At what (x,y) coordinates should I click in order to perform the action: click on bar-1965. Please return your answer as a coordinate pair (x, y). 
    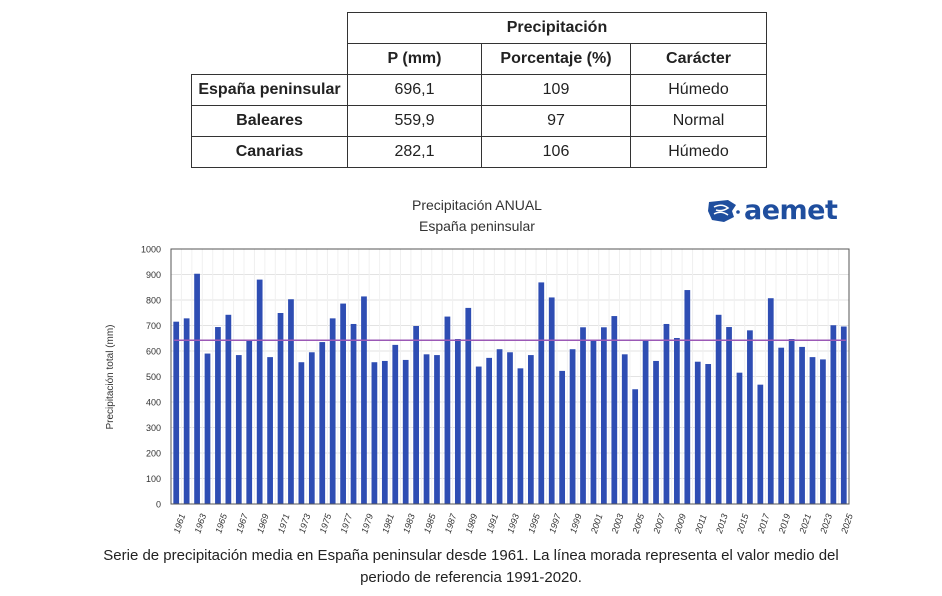
    Looking at the image, I should click on (218, 415).